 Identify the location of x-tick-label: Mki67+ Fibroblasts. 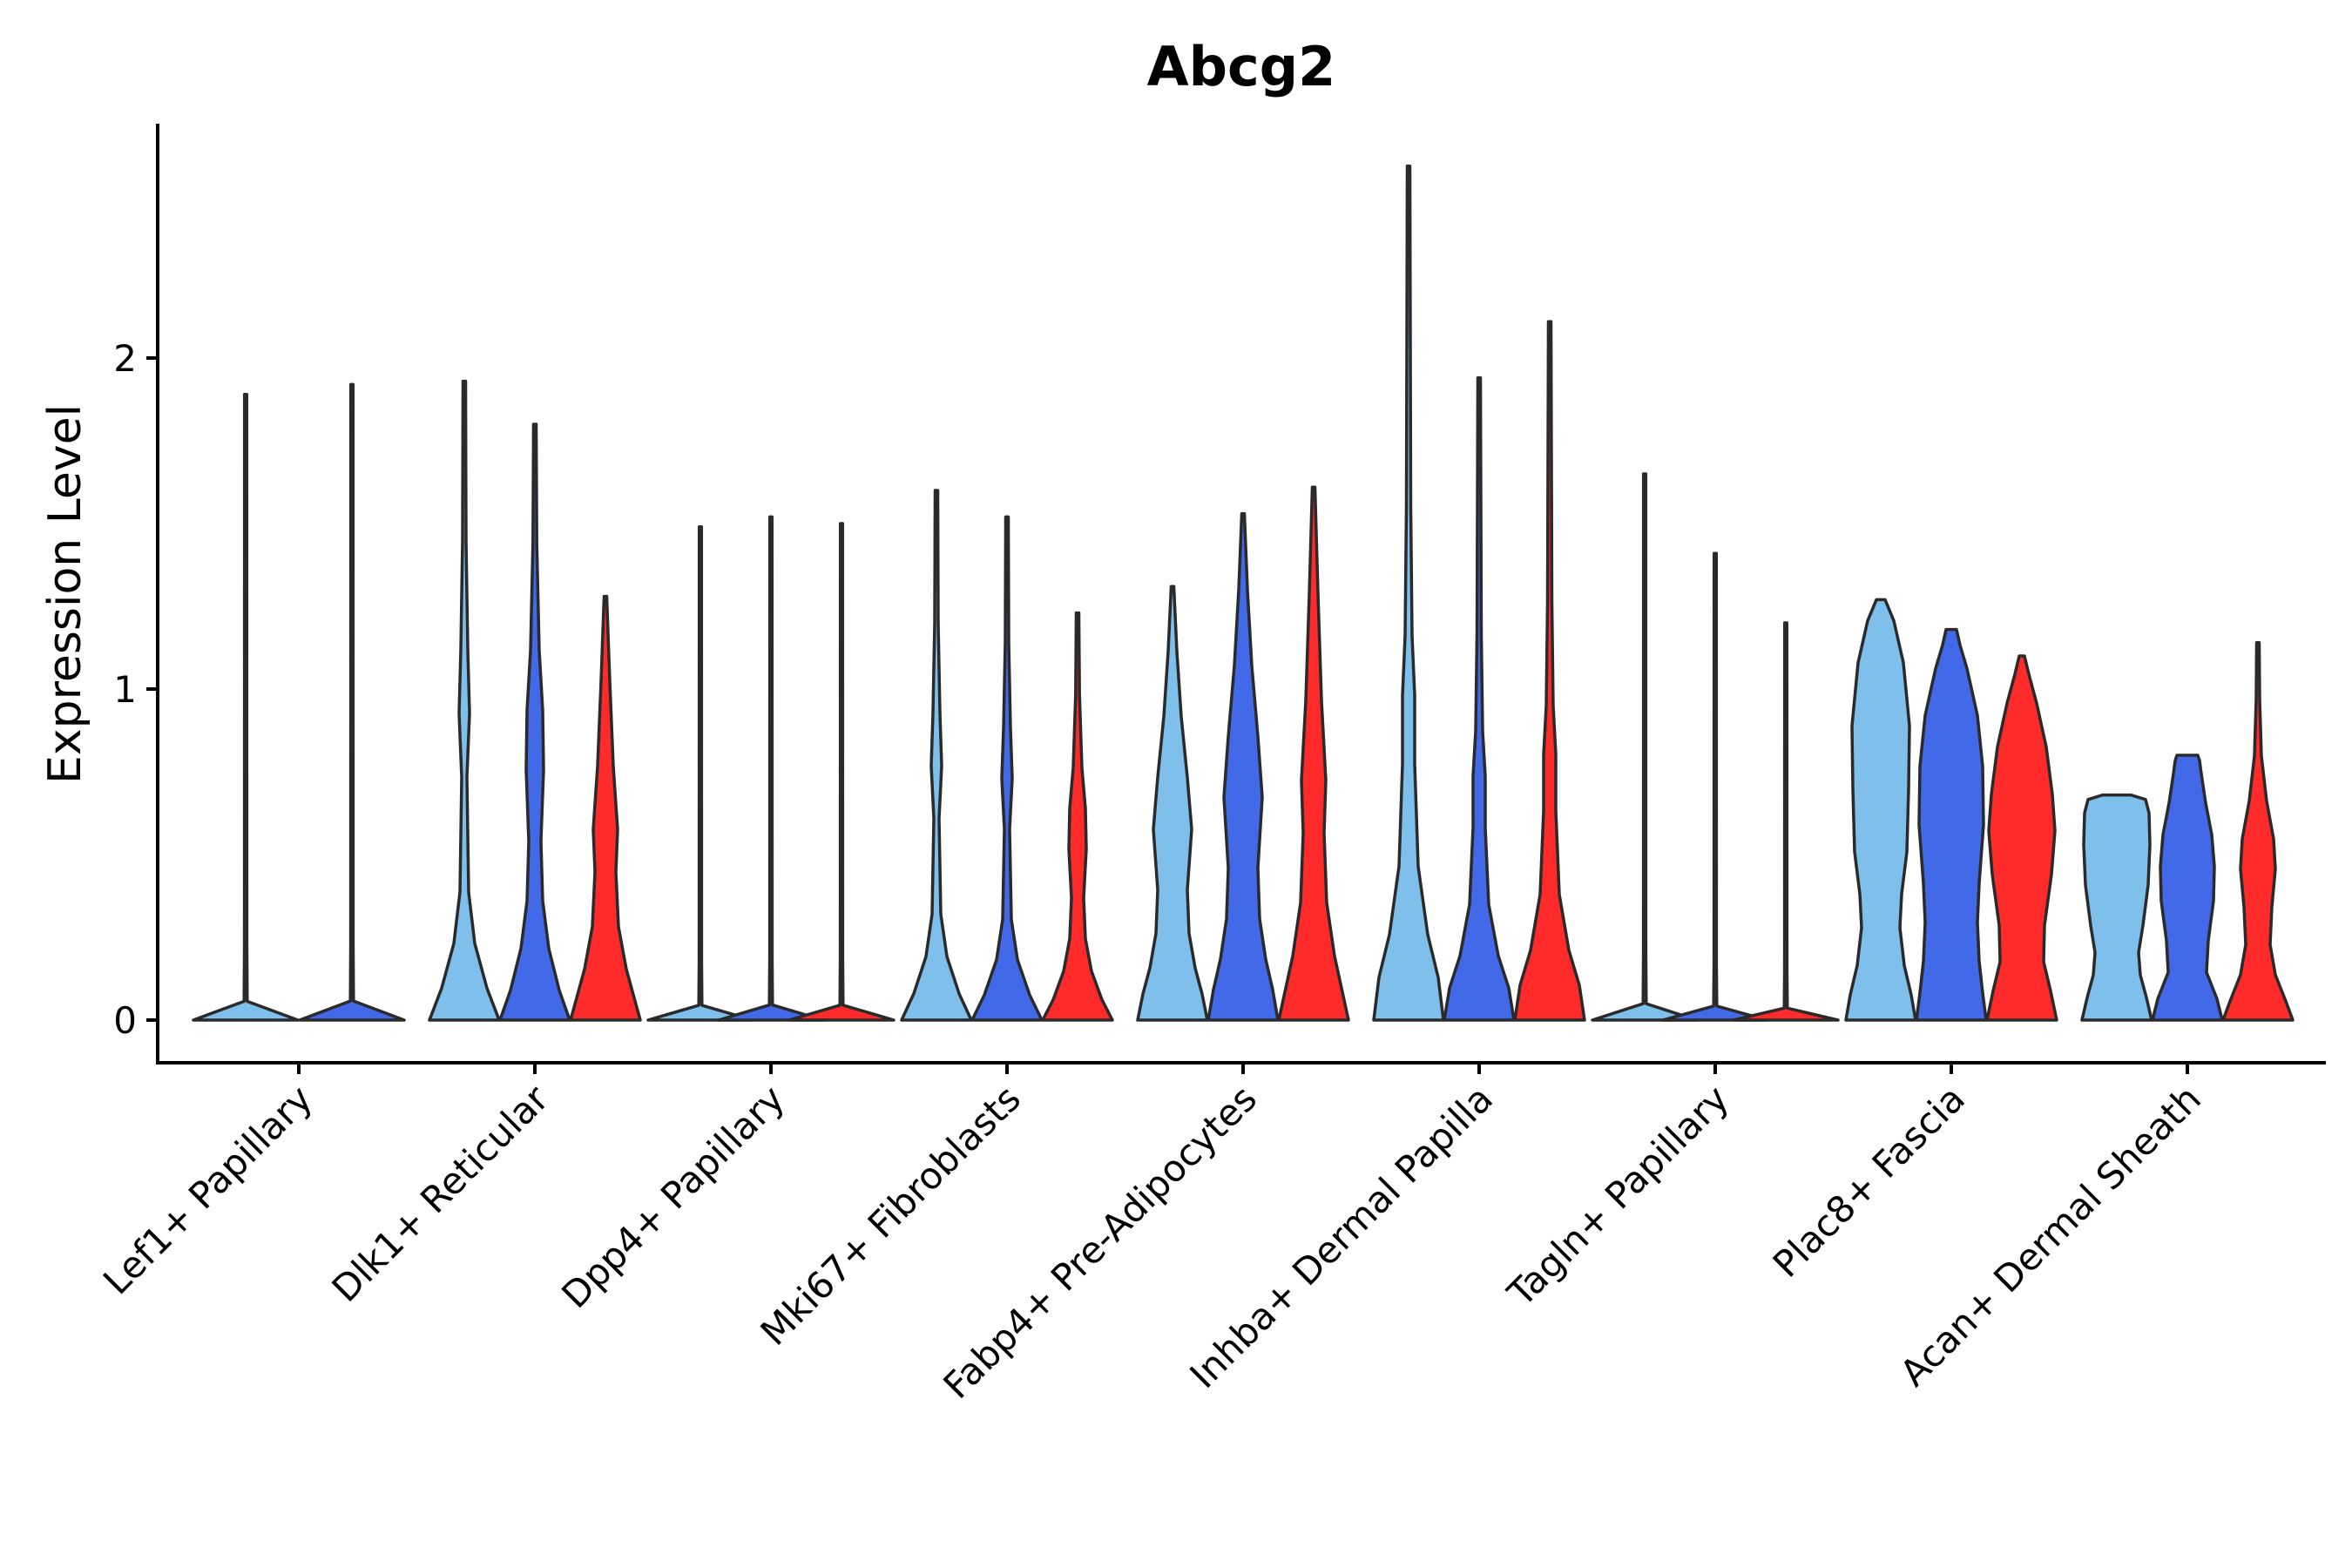
(891, 1215).